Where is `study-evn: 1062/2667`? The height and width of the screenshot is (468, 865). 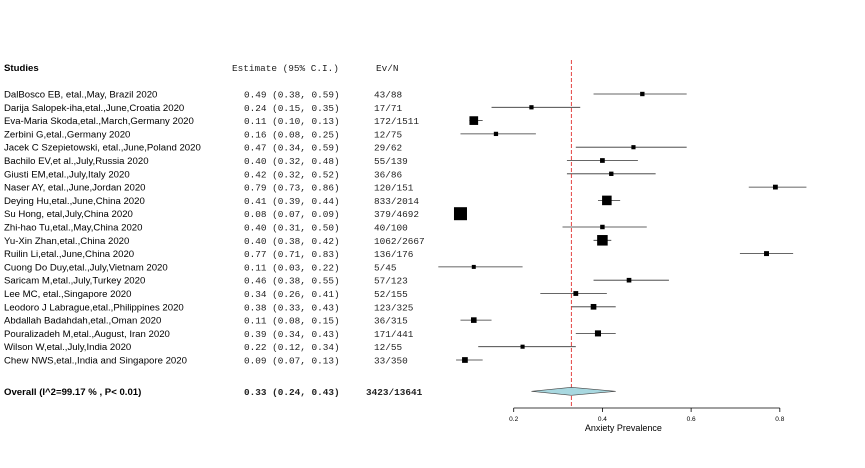 study-evn: 1062/2667 is located at coordinates (399, 241).